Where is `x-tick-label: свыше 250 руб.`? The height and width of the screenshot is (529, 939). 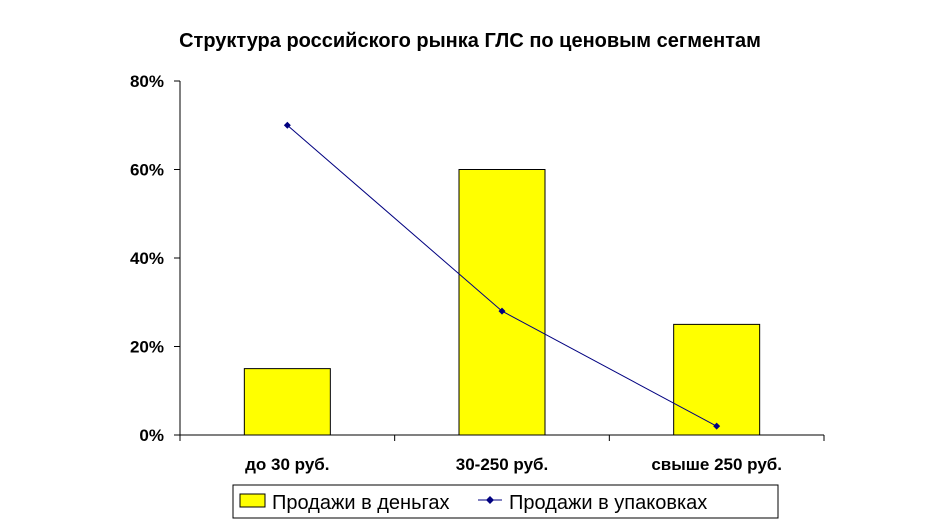
x-tick-label: свыше 250 руб. is located at coordinates (716, 464).